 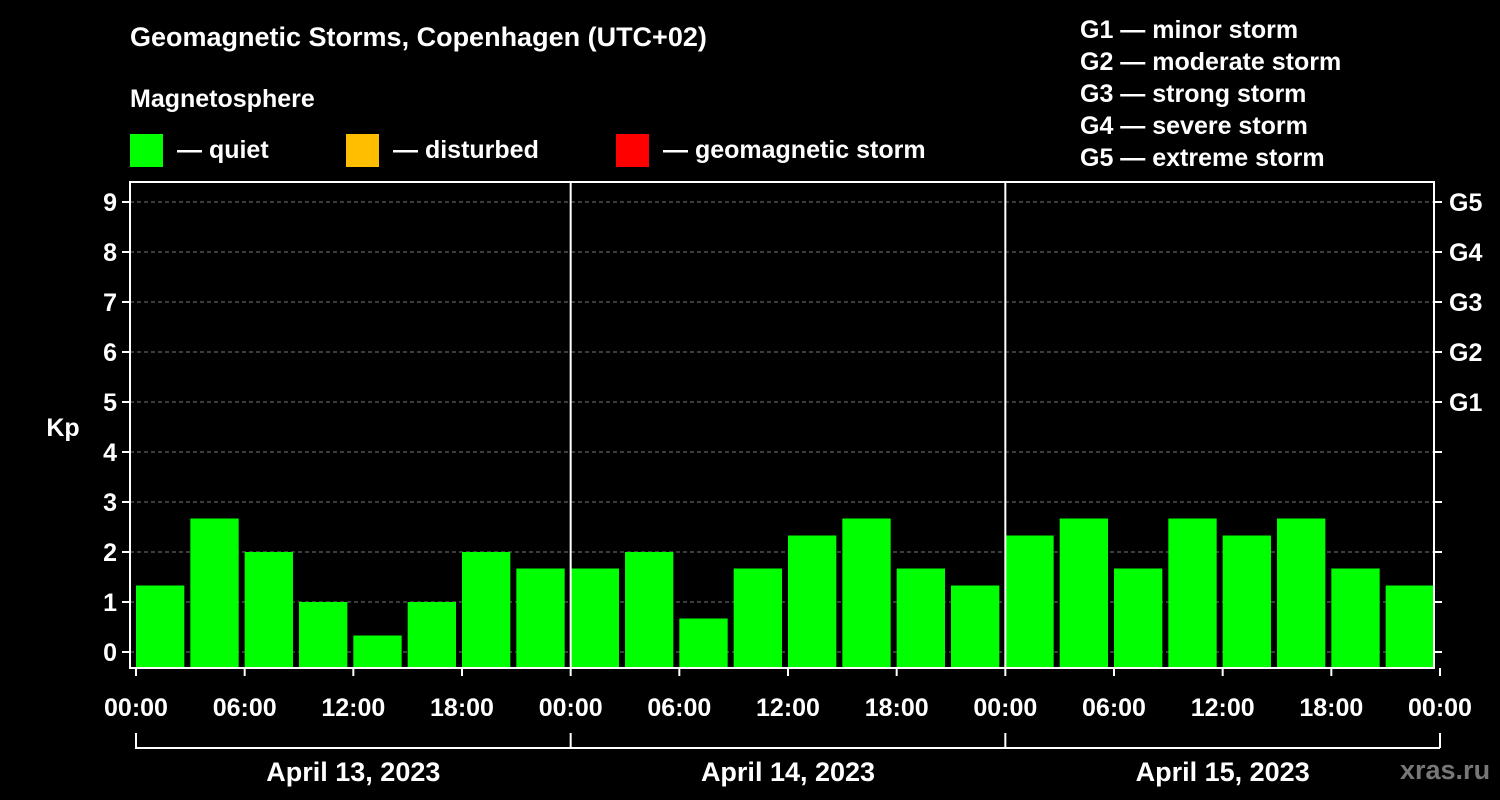 I want to click on y-tick-label: 5, so click(x=110, y=403).